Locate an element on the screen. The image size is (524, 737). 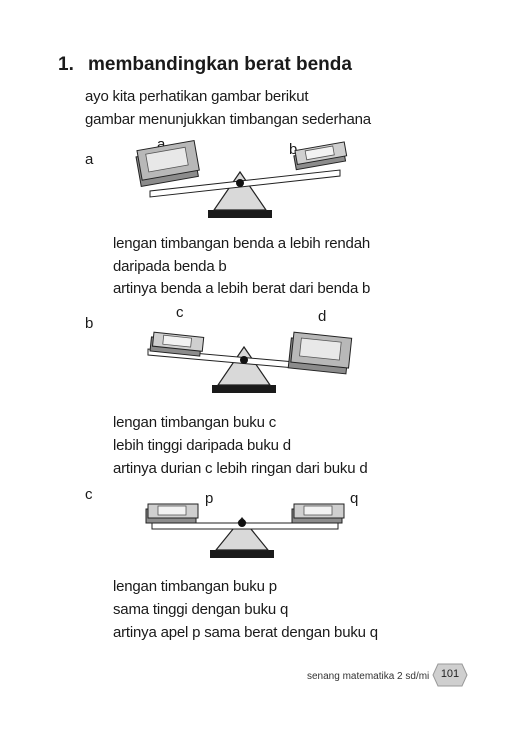
book-p-icon is located at coordinates (172, 513).